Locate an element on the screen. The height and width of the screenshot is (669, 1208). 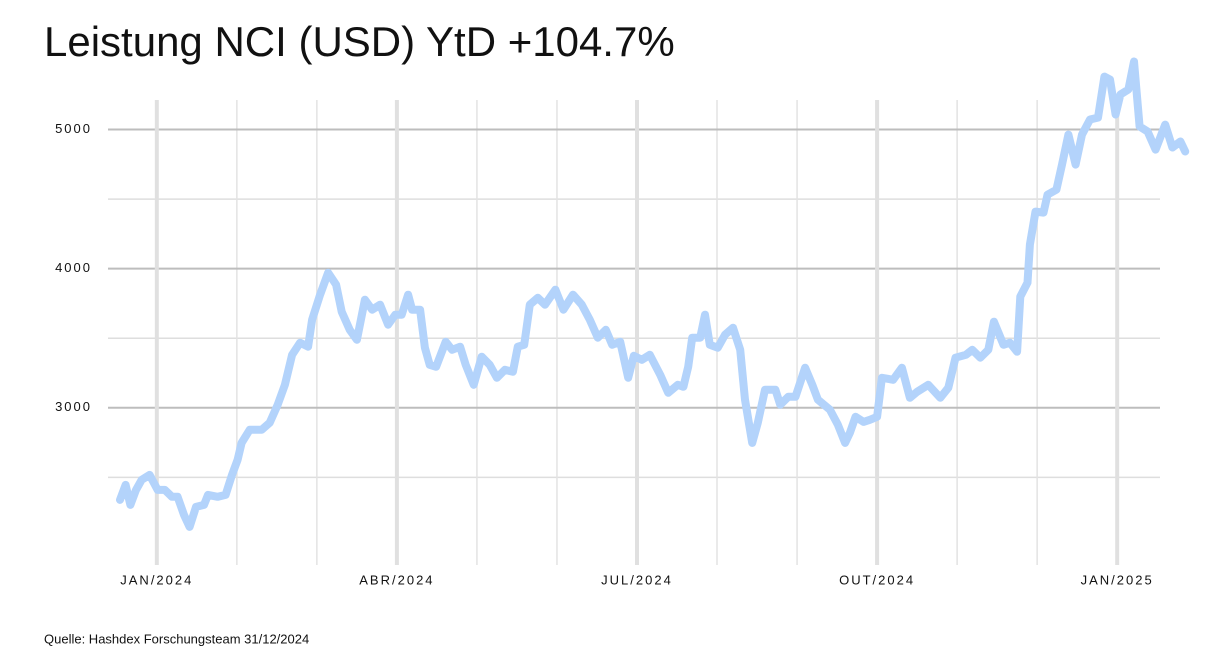
x-tick-label: JAN/2025 is located at coordinates (1117, 579).